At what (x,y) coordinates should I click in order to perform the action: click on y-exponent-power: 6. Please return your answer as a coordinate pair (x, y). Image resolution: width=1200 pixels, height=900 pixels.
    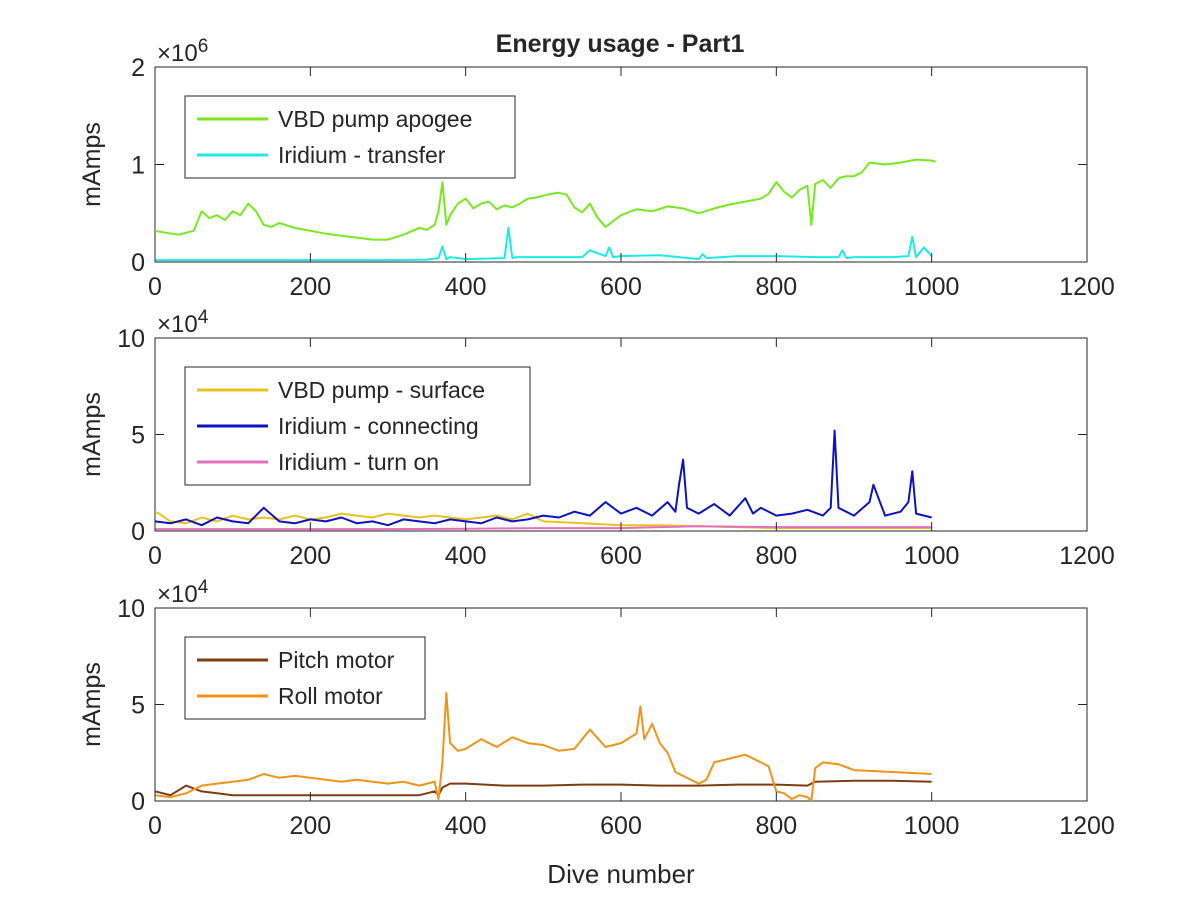
    Looking at the image, I should click on (203, 46).